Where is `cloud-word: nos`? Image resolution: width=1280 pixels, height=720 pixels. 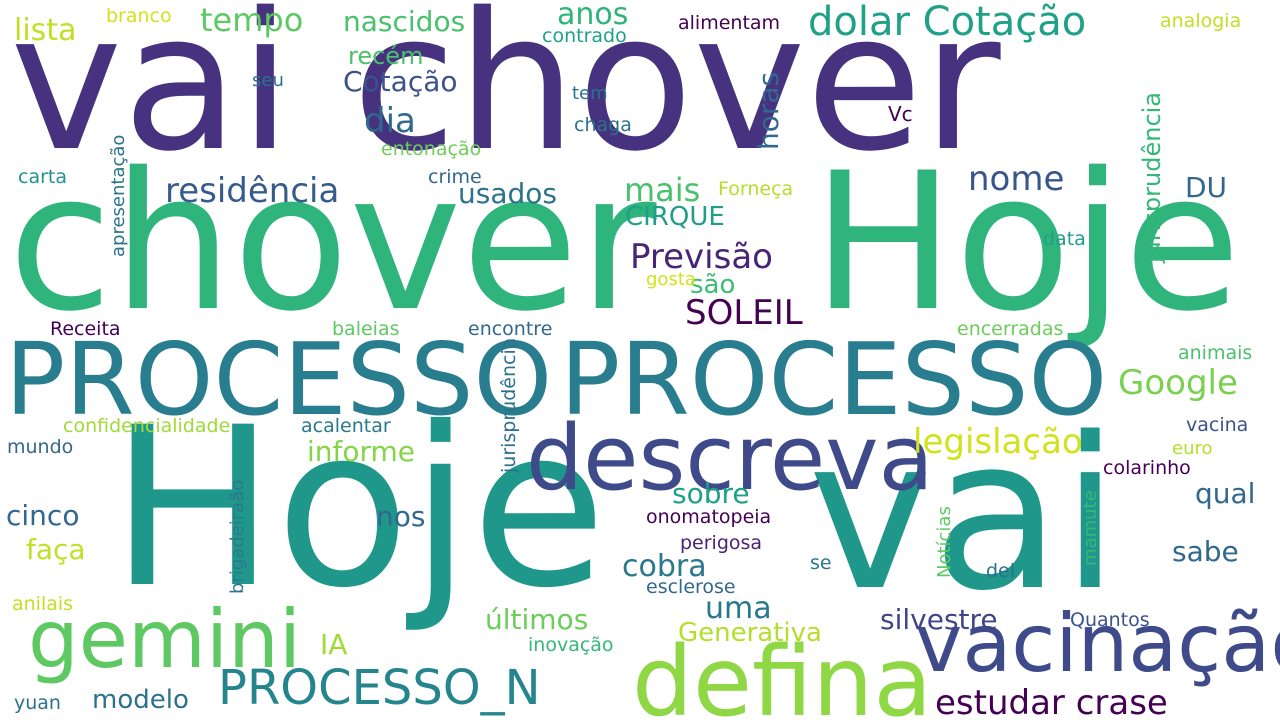 cloud-word: nos is located at coordinates (401, 516).